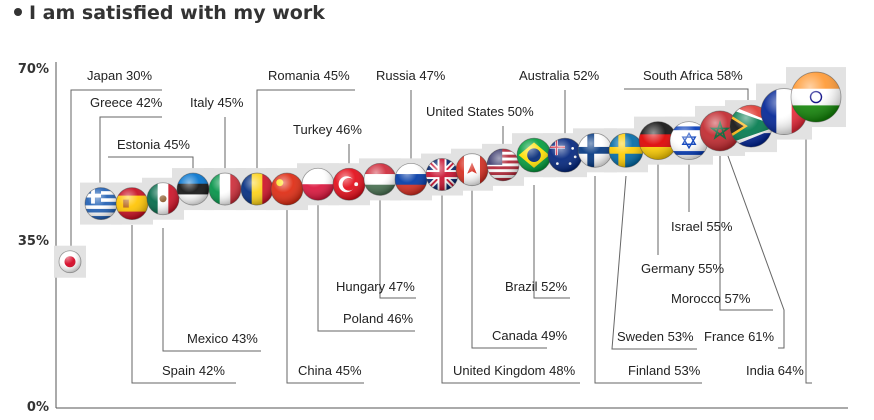 This screenshot has height=420, width=874. Describe the element at coordinates (101, 204) in the screenshot. I see `greece-flag-icon` at that location.